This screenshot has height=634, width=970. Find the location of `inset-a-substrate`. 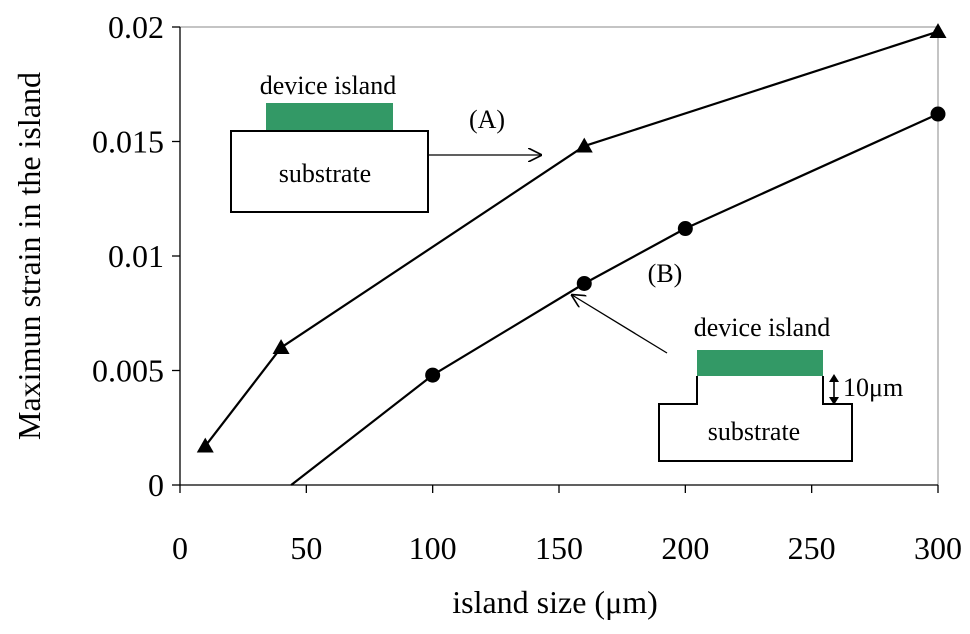

inset-a-substrate is located at coordinates (329, 171).